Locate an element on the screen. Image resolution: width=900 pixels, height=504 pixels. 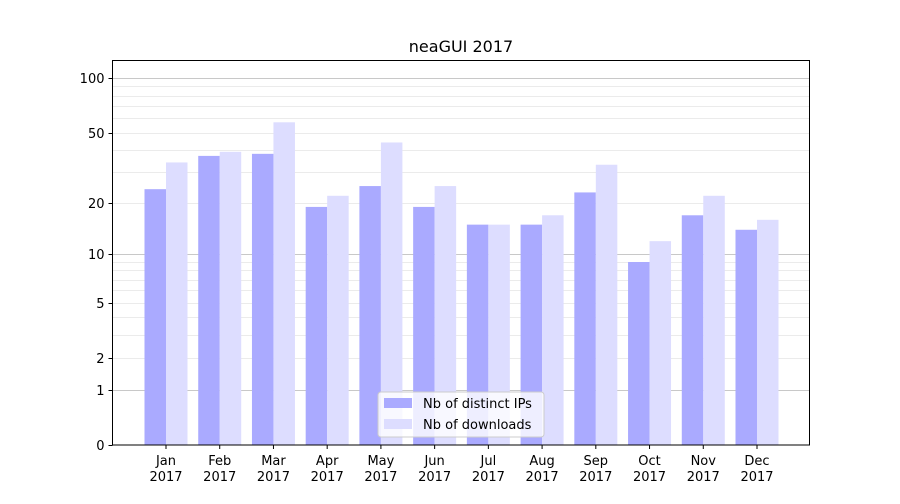
y-axis: 0 1 2 5 10 20 50 100 is located at coordinates (96, 263).